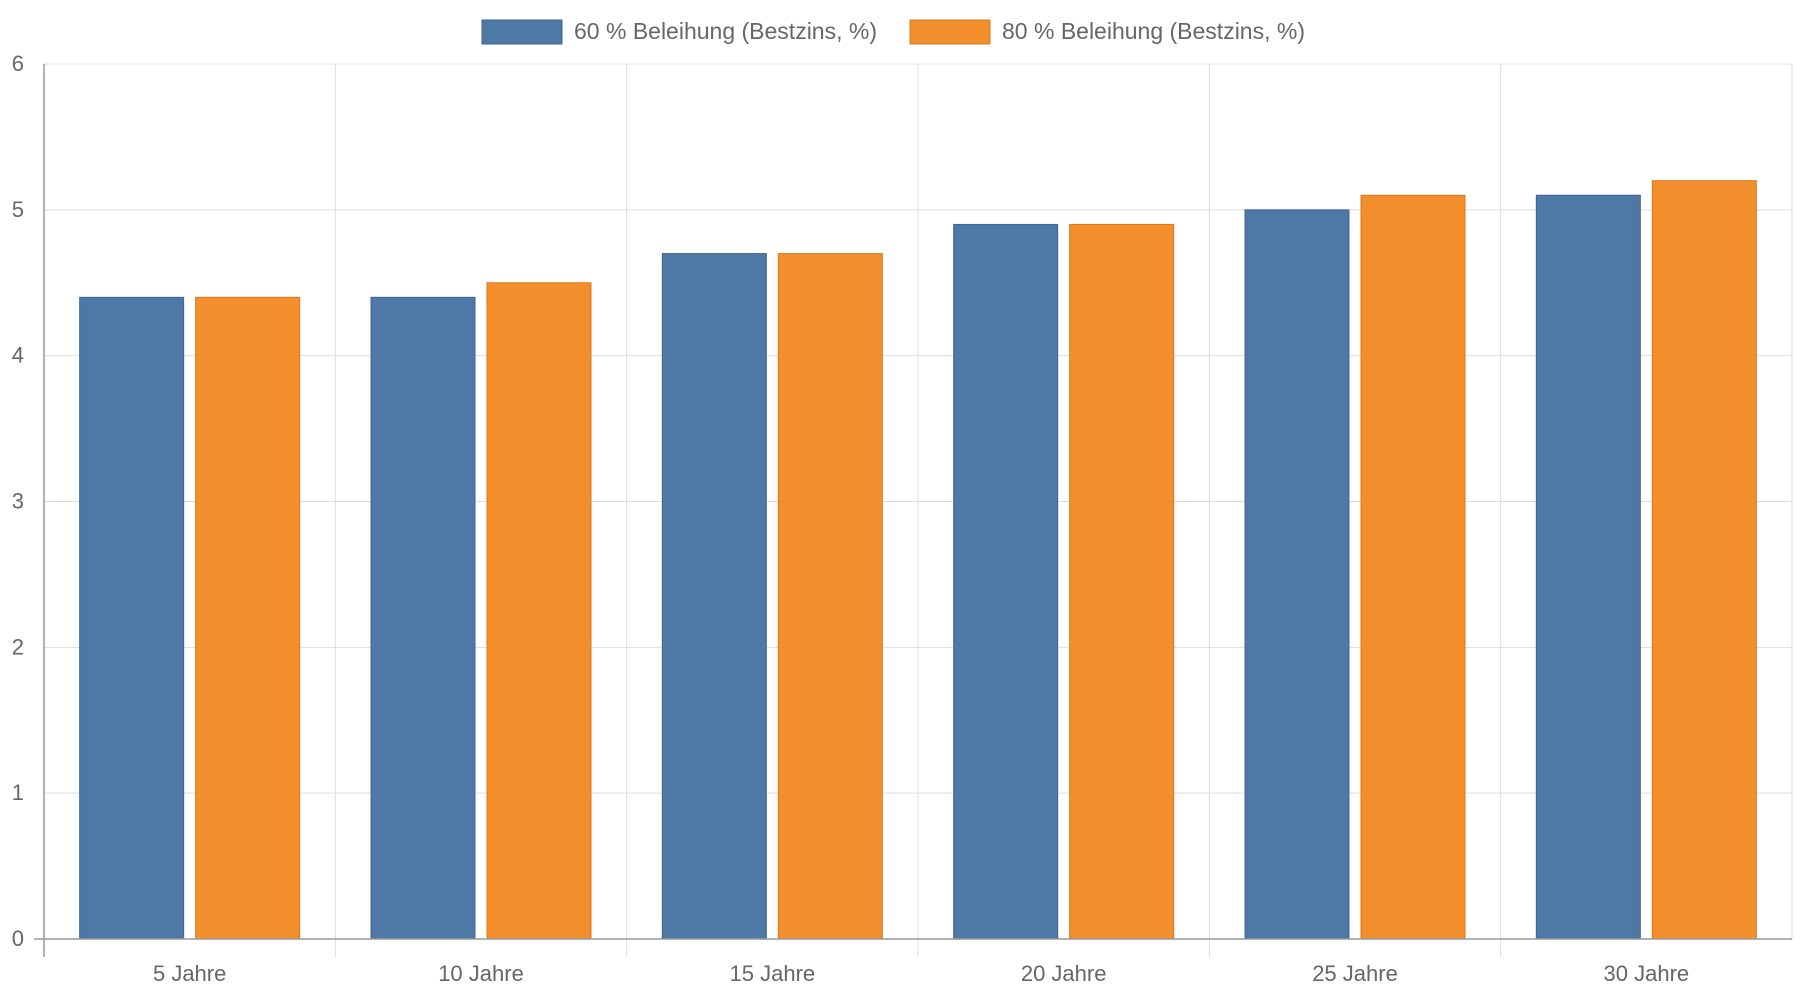  Describe the element at coordinates (481, 973) in the screenshot. I see `x-tick-label: 10 Jahre` at that location.